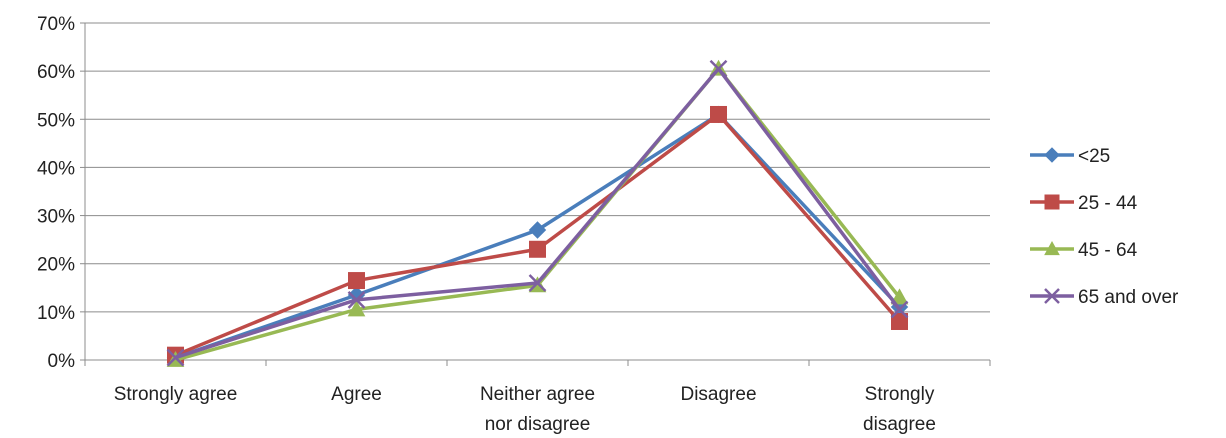 Image resolution: width=1226 pixels, height=438 pixels. What do you see at coordinates (56, 313) in the screenshot?
I see `y-tick-label: 10%` at bounding box center [56, 313].